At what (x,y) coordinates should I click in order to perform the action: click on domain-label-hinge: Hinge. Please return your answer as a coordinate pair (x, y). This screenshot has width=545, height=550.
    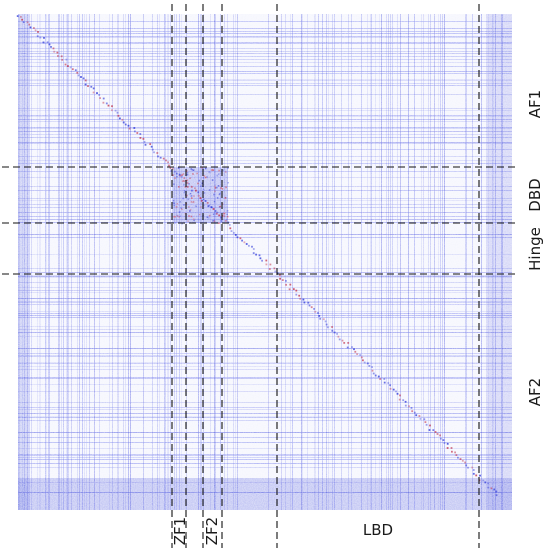
    Looking at the image, I should click on (535, 249).